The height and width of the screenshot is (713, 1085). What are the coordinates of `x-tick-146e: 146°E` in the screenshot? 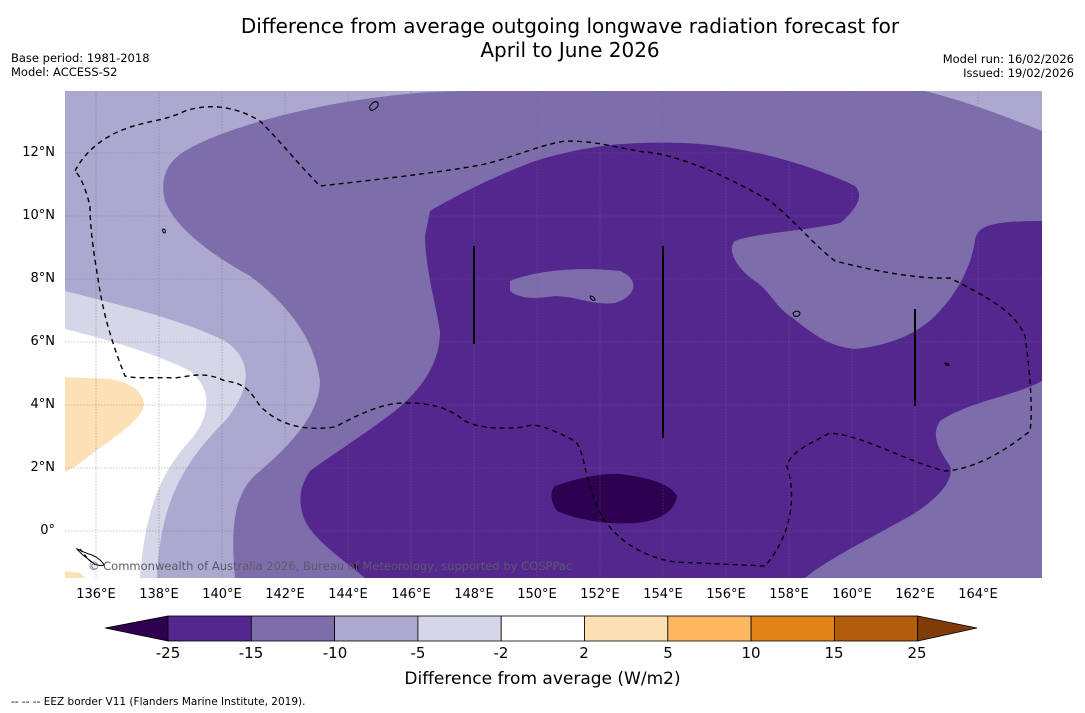 It's located at (411, 594).